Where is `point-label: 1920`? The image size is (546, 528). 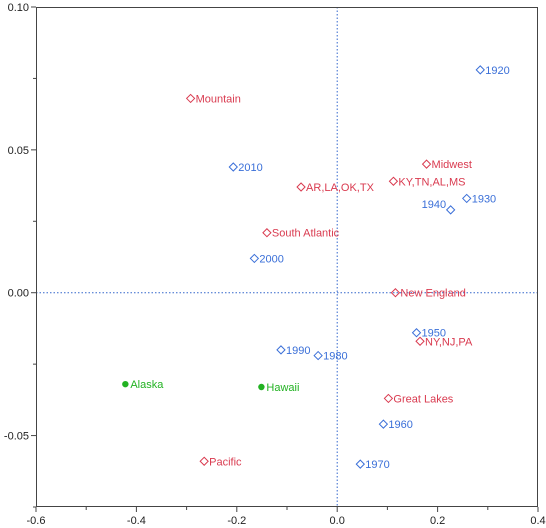 point-label: 1920 is located at coordinates (497, 71).